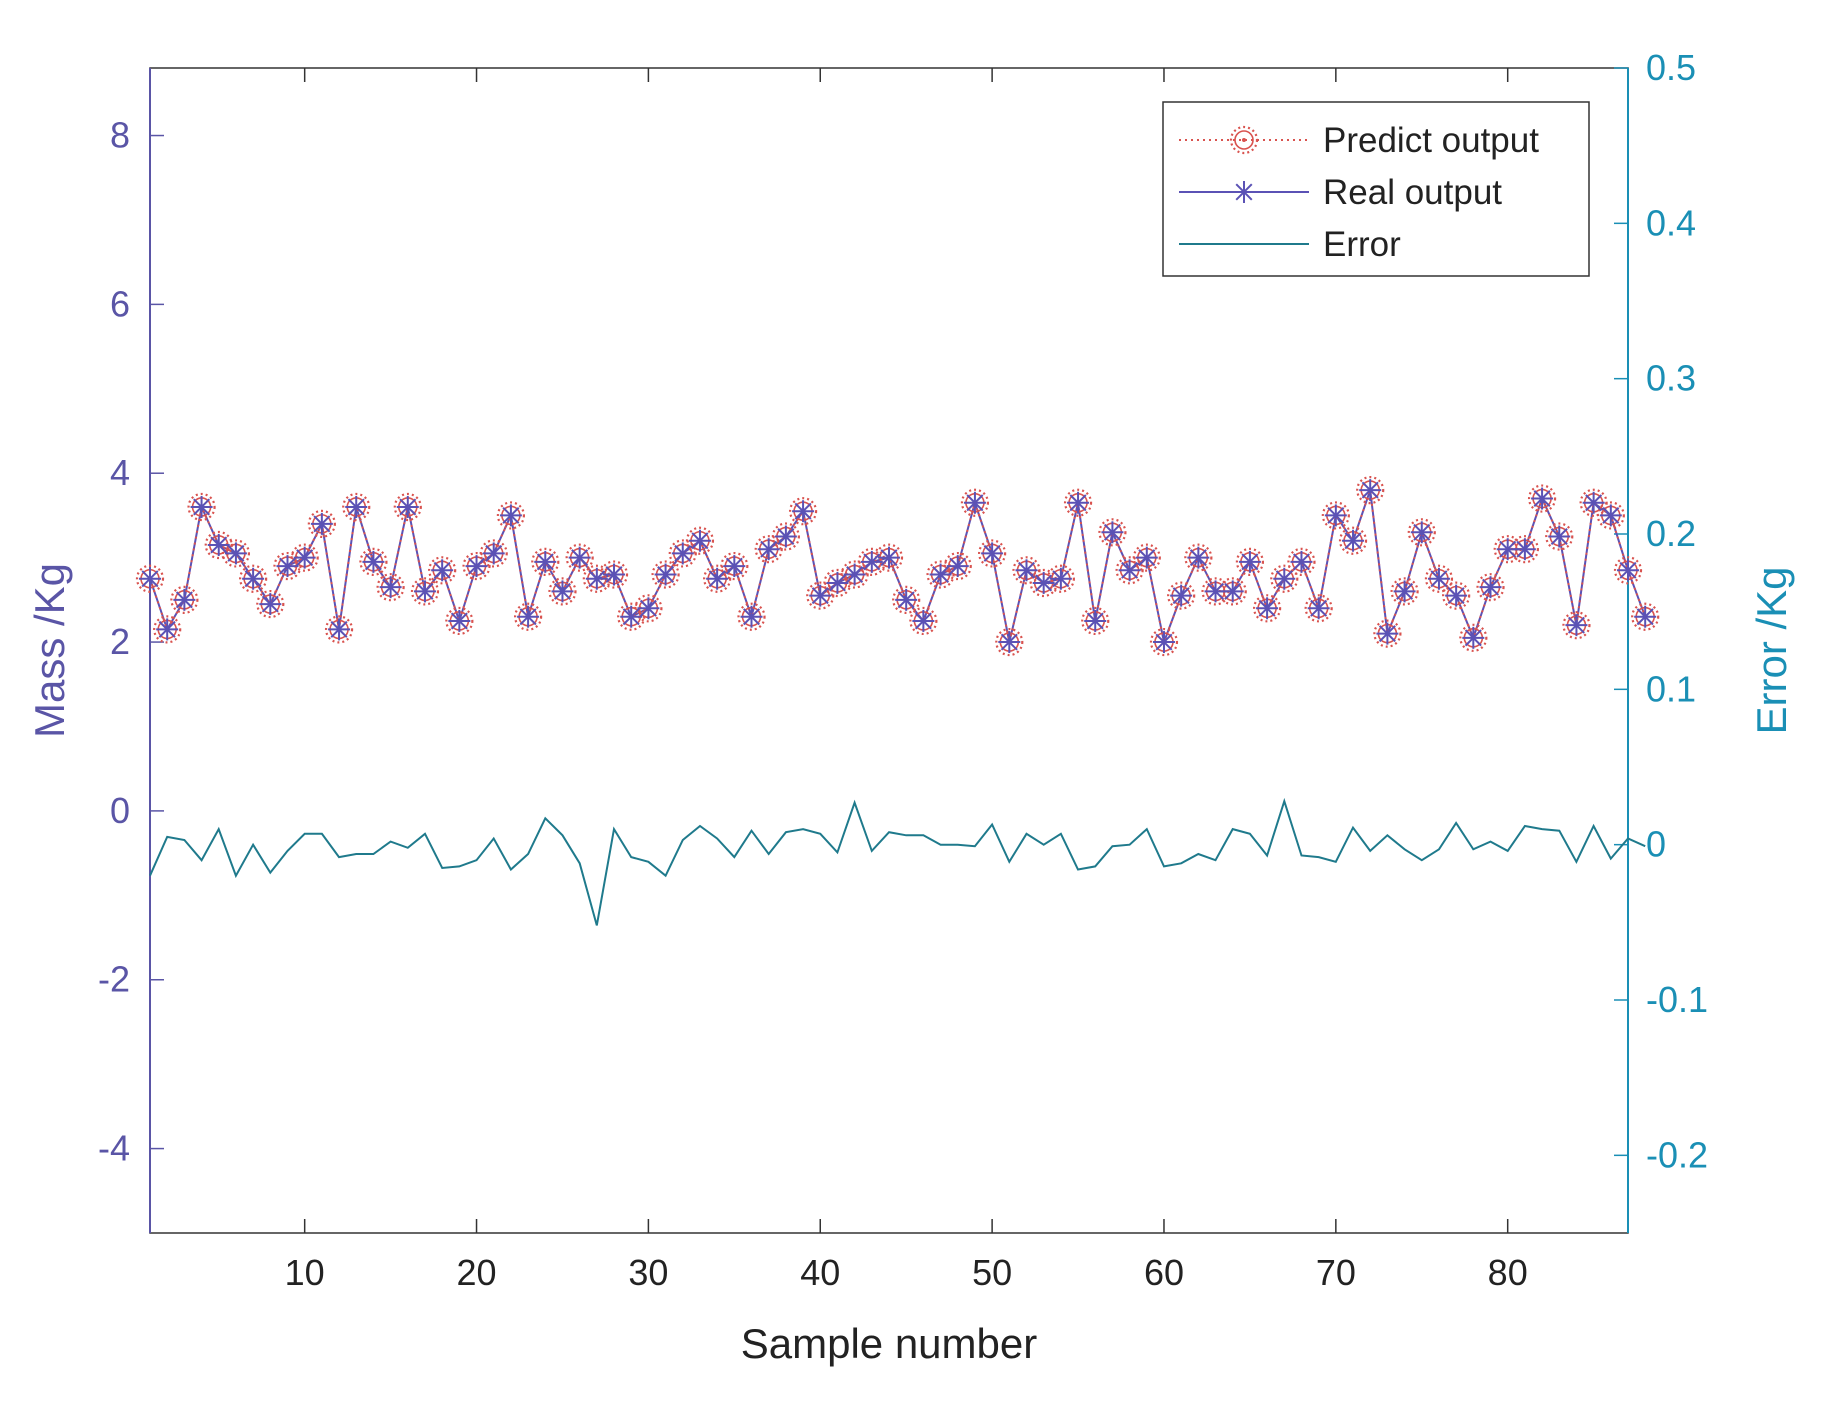  What do you see at coordinates (1290, 244) in the screenshot?
I see `legend-item-error: Error` at bounding box center [1290, 244].